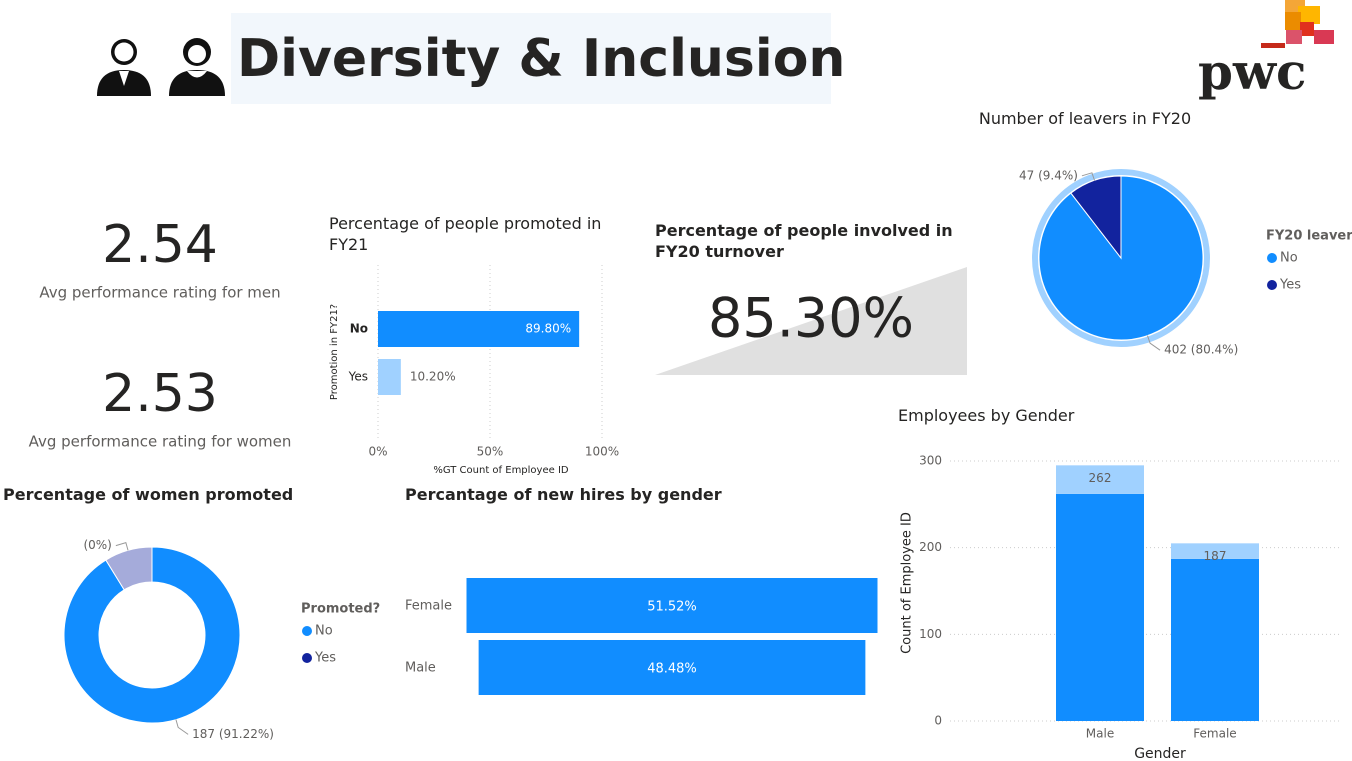  Describe the element at coordinates (233, 734) in the screenshot. I see `data-label: 187 (91.22%)` at that location.